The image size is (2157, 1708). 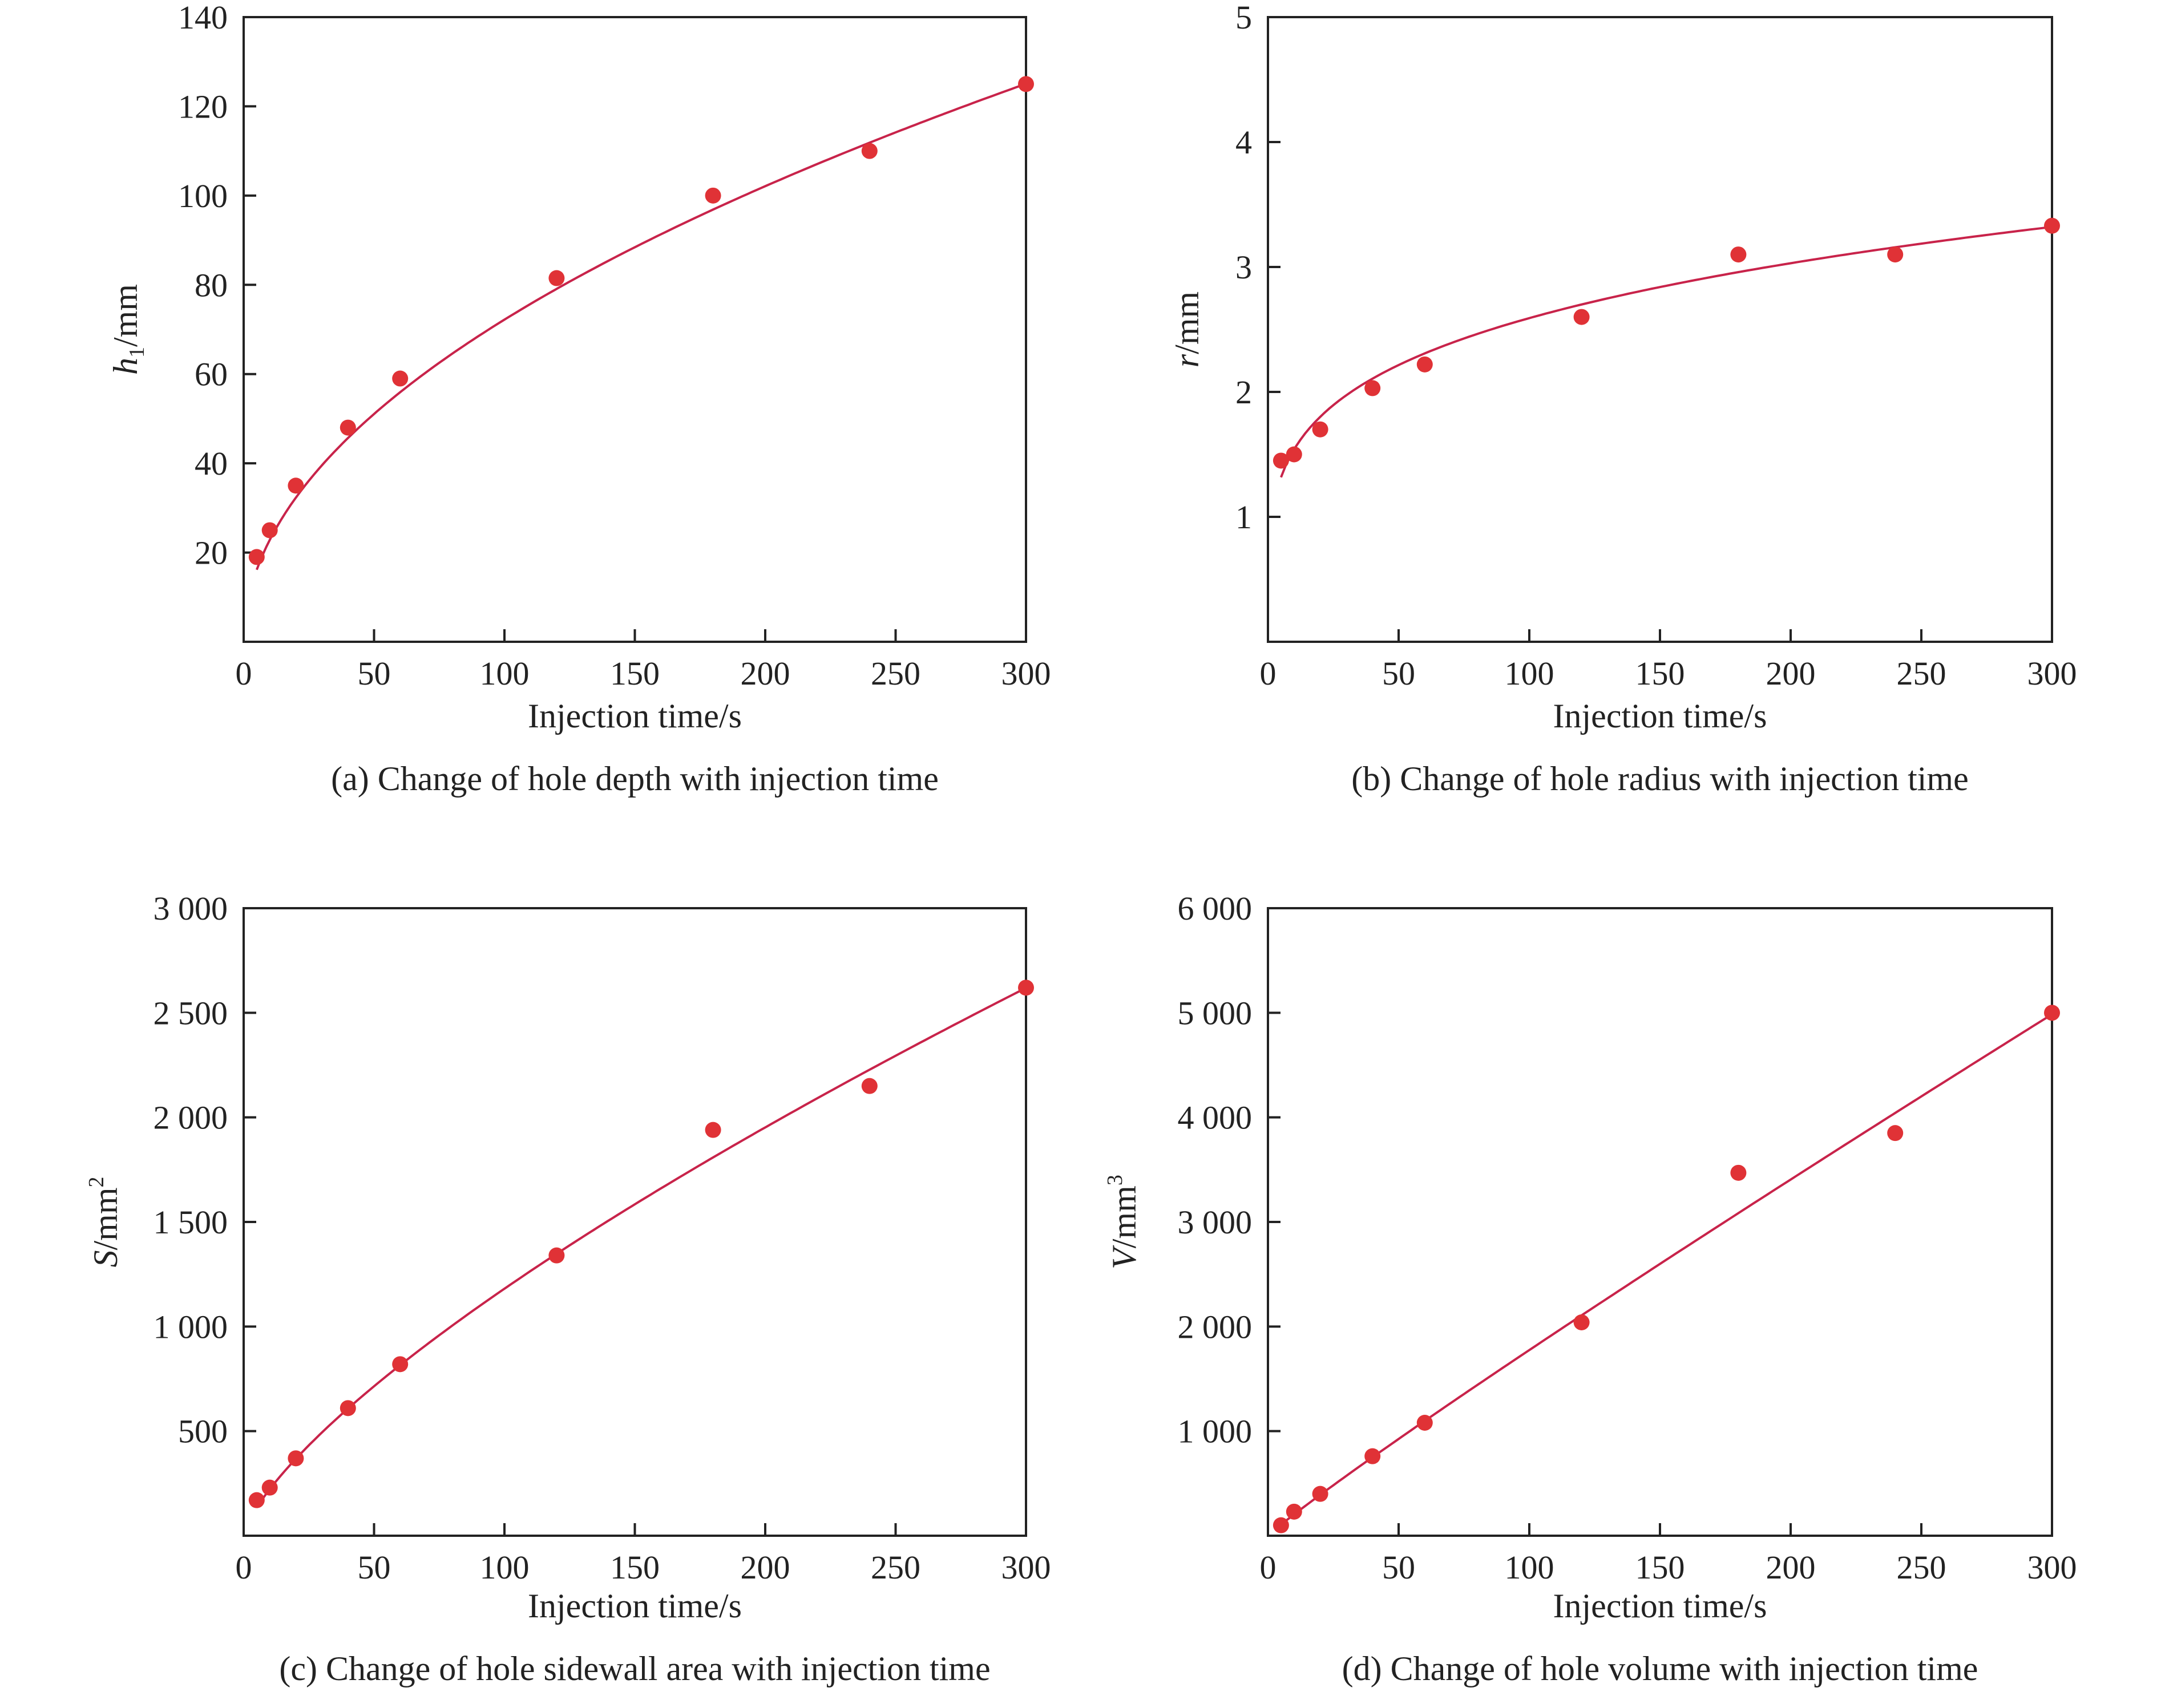 I want to click on y-tick-label: 4, so click(x=1243, y=142).